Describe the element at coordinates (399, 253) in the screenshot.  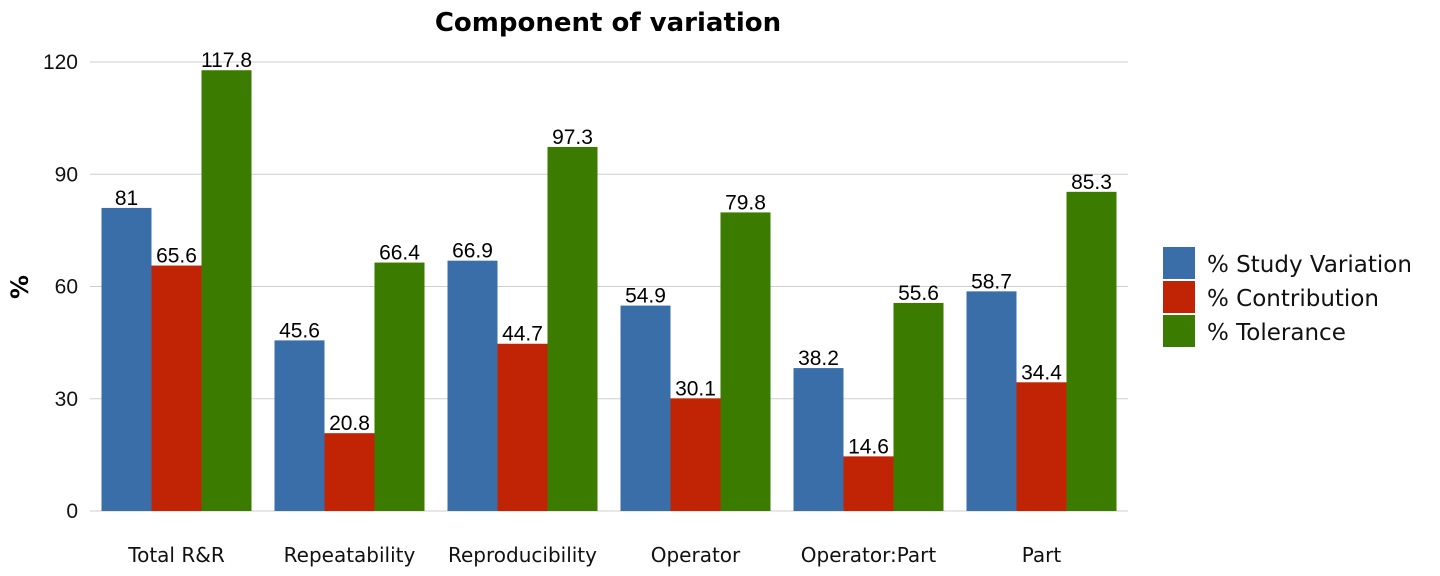
I see `data-label: 66.4` at that location.